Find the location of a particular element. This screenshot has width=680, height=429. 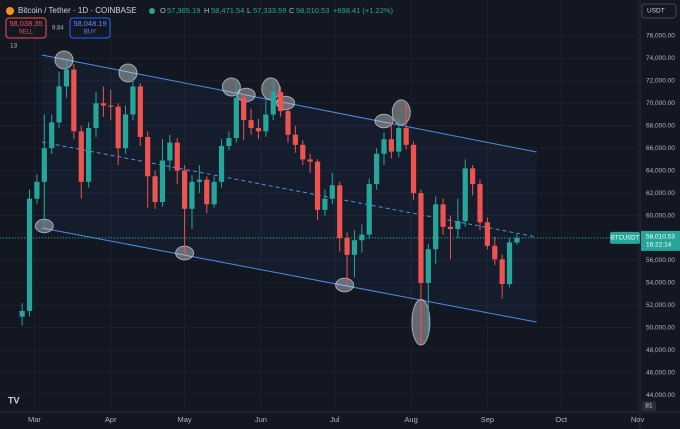

x-tick-label: Aug is located at coordinates (410, 419).